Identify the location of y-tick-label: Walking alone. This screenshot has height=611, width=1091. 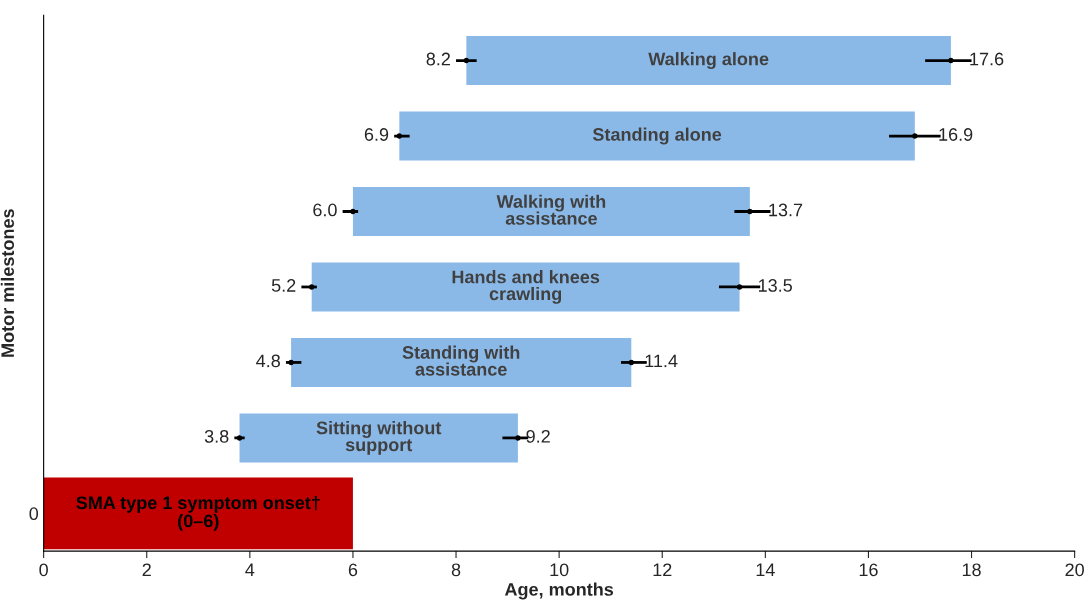
(708, 61).